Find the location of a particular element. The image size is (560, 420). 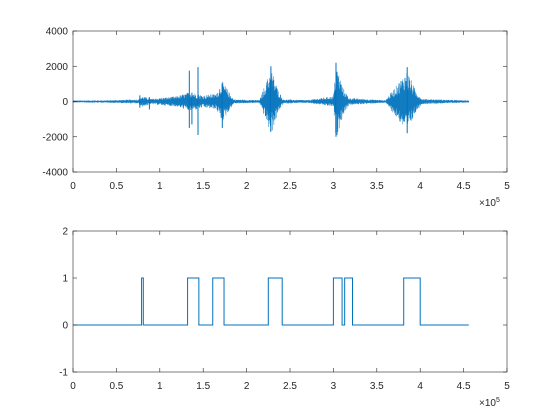

activity-step-line is located at coordinates (271, 301).